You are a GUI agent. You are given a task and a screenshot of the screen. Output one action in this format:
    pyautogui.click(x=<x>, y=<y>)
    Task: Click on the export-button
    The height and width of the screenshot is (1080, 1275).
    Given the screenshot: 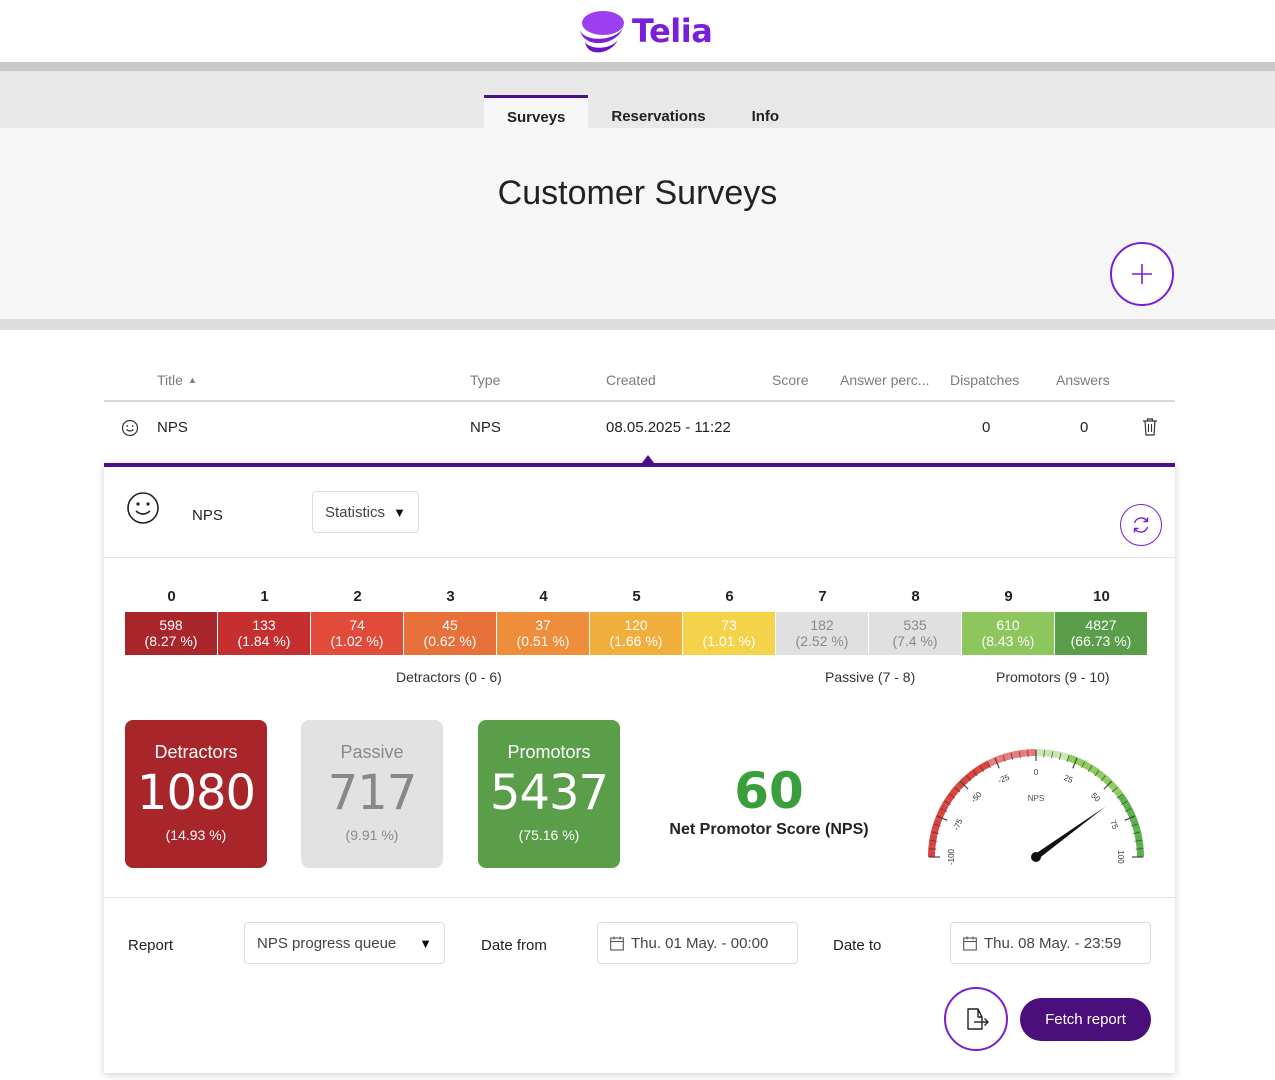 What is the action you would take?
    pyautogui.click(x=976, y=1019)
    